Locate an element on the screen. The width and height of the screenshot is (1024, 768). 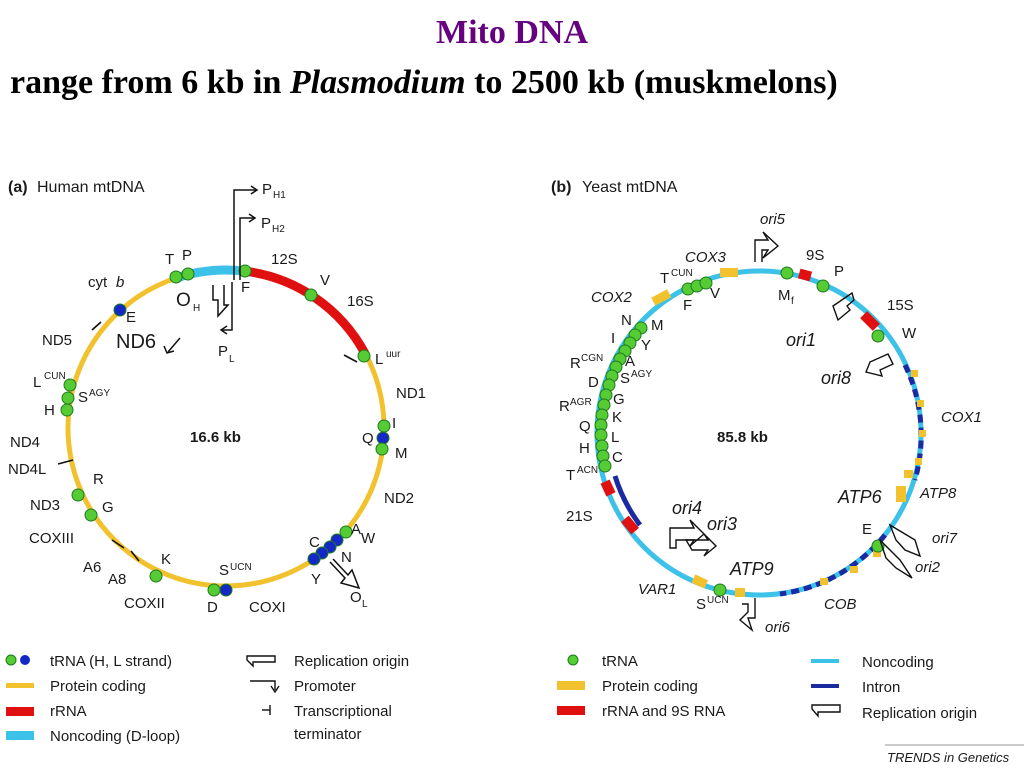
panel_b-labels-mf-label: M is located at coordinates (784, 295).